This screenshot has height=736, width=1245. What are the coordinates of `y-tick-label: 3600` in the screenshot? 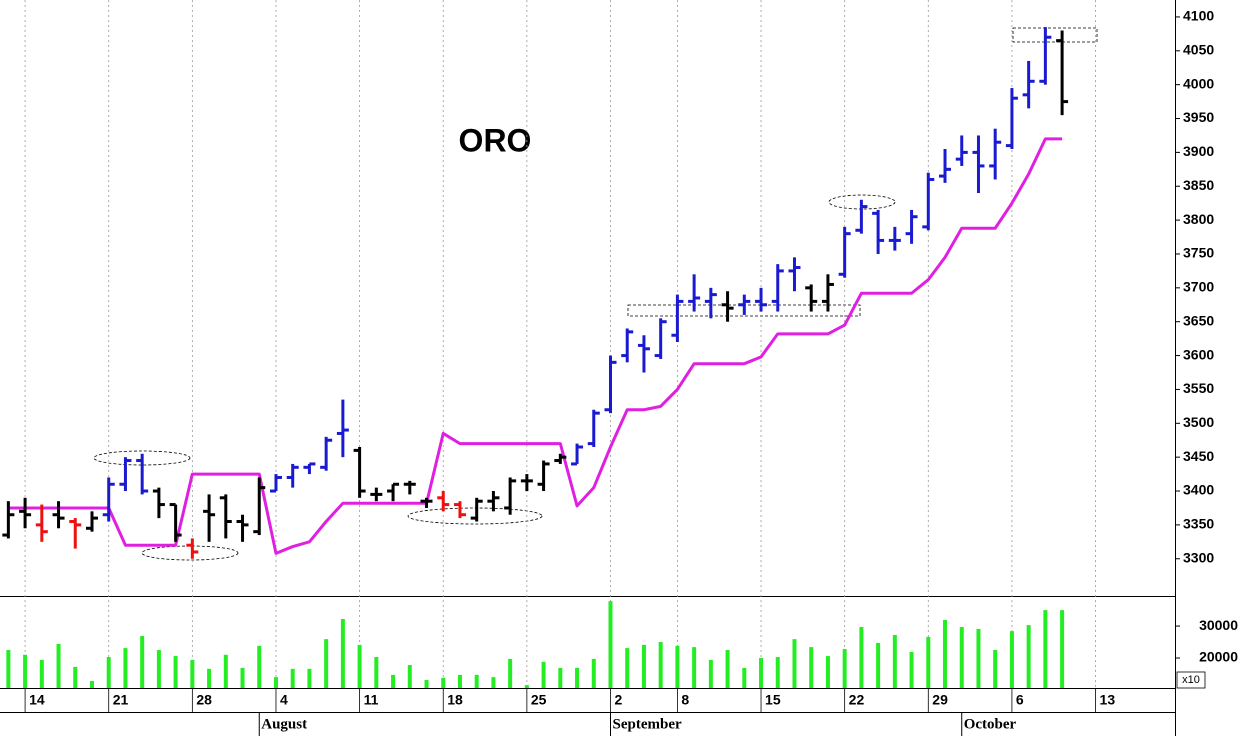 It's located at (1198, 354).